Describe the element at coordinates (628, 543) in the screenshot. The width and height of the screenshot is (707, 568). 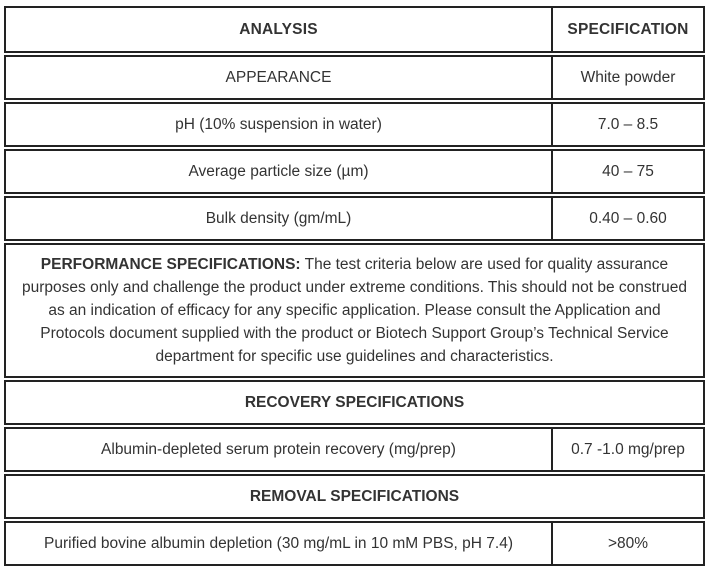
I see `removal-specification: >80%` at that location.